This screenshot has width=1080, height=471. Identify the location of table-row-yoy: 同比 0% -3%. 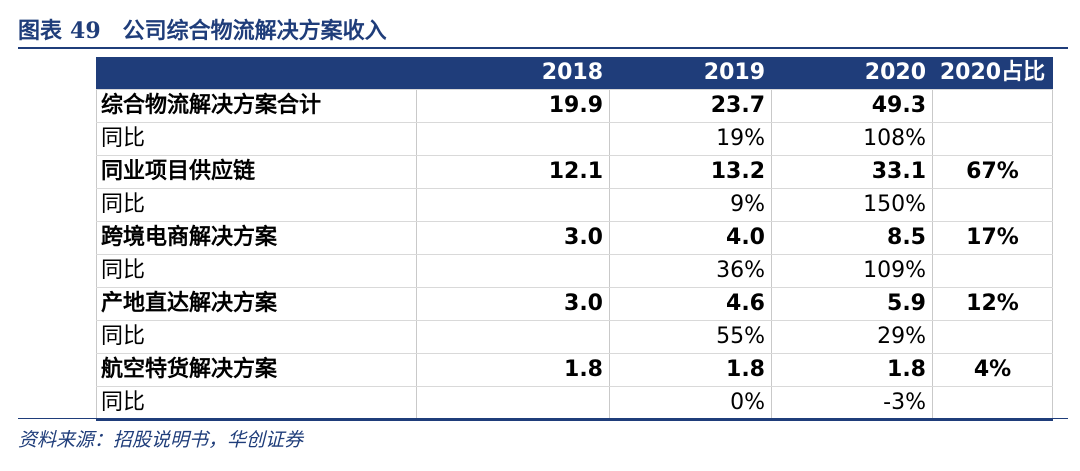
(574, 403).